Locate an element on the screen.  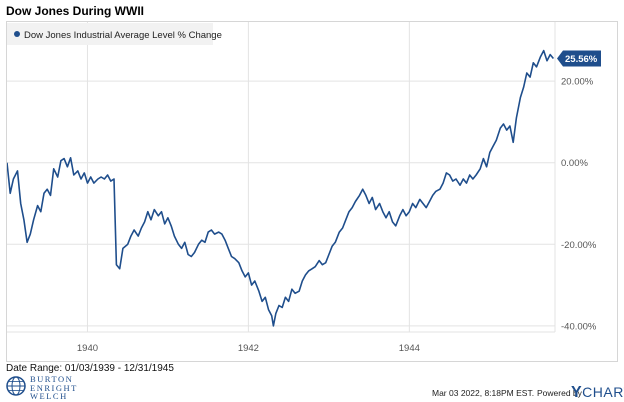
x-tick-label: 1942 is located at coordinates (248, 348).